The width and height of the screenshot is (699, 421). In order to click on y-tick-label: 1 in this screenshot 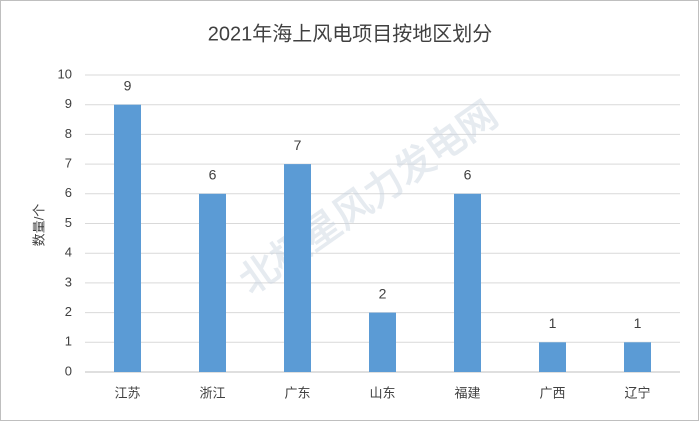, I will do `click(68, 341)`.